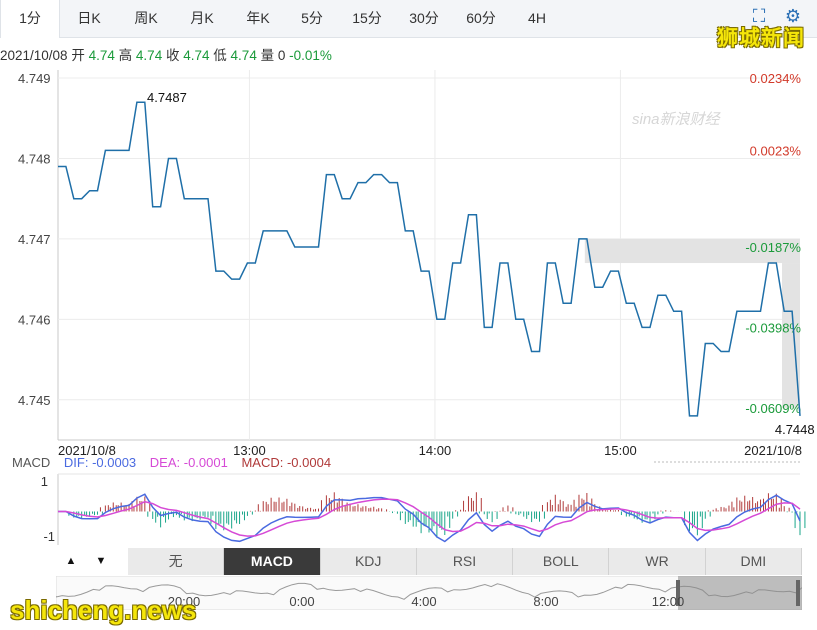 This screenshot has width=817, height=630. Describe the element at coordinates (34, 55) in the screenshot. I see `info-date: 2021/10/08` at that location.